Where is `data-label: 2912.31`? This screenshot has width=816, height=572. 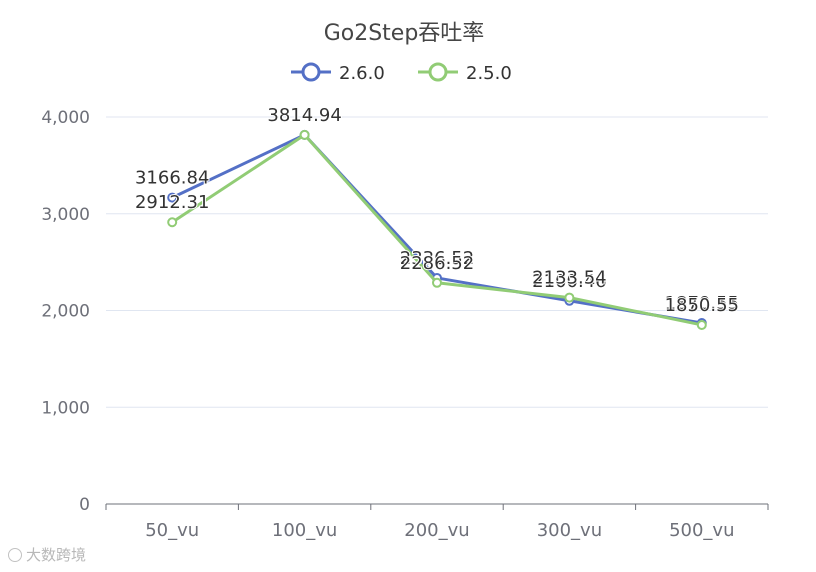 data-label: 2912.31 is located at coordinates (172, 202).